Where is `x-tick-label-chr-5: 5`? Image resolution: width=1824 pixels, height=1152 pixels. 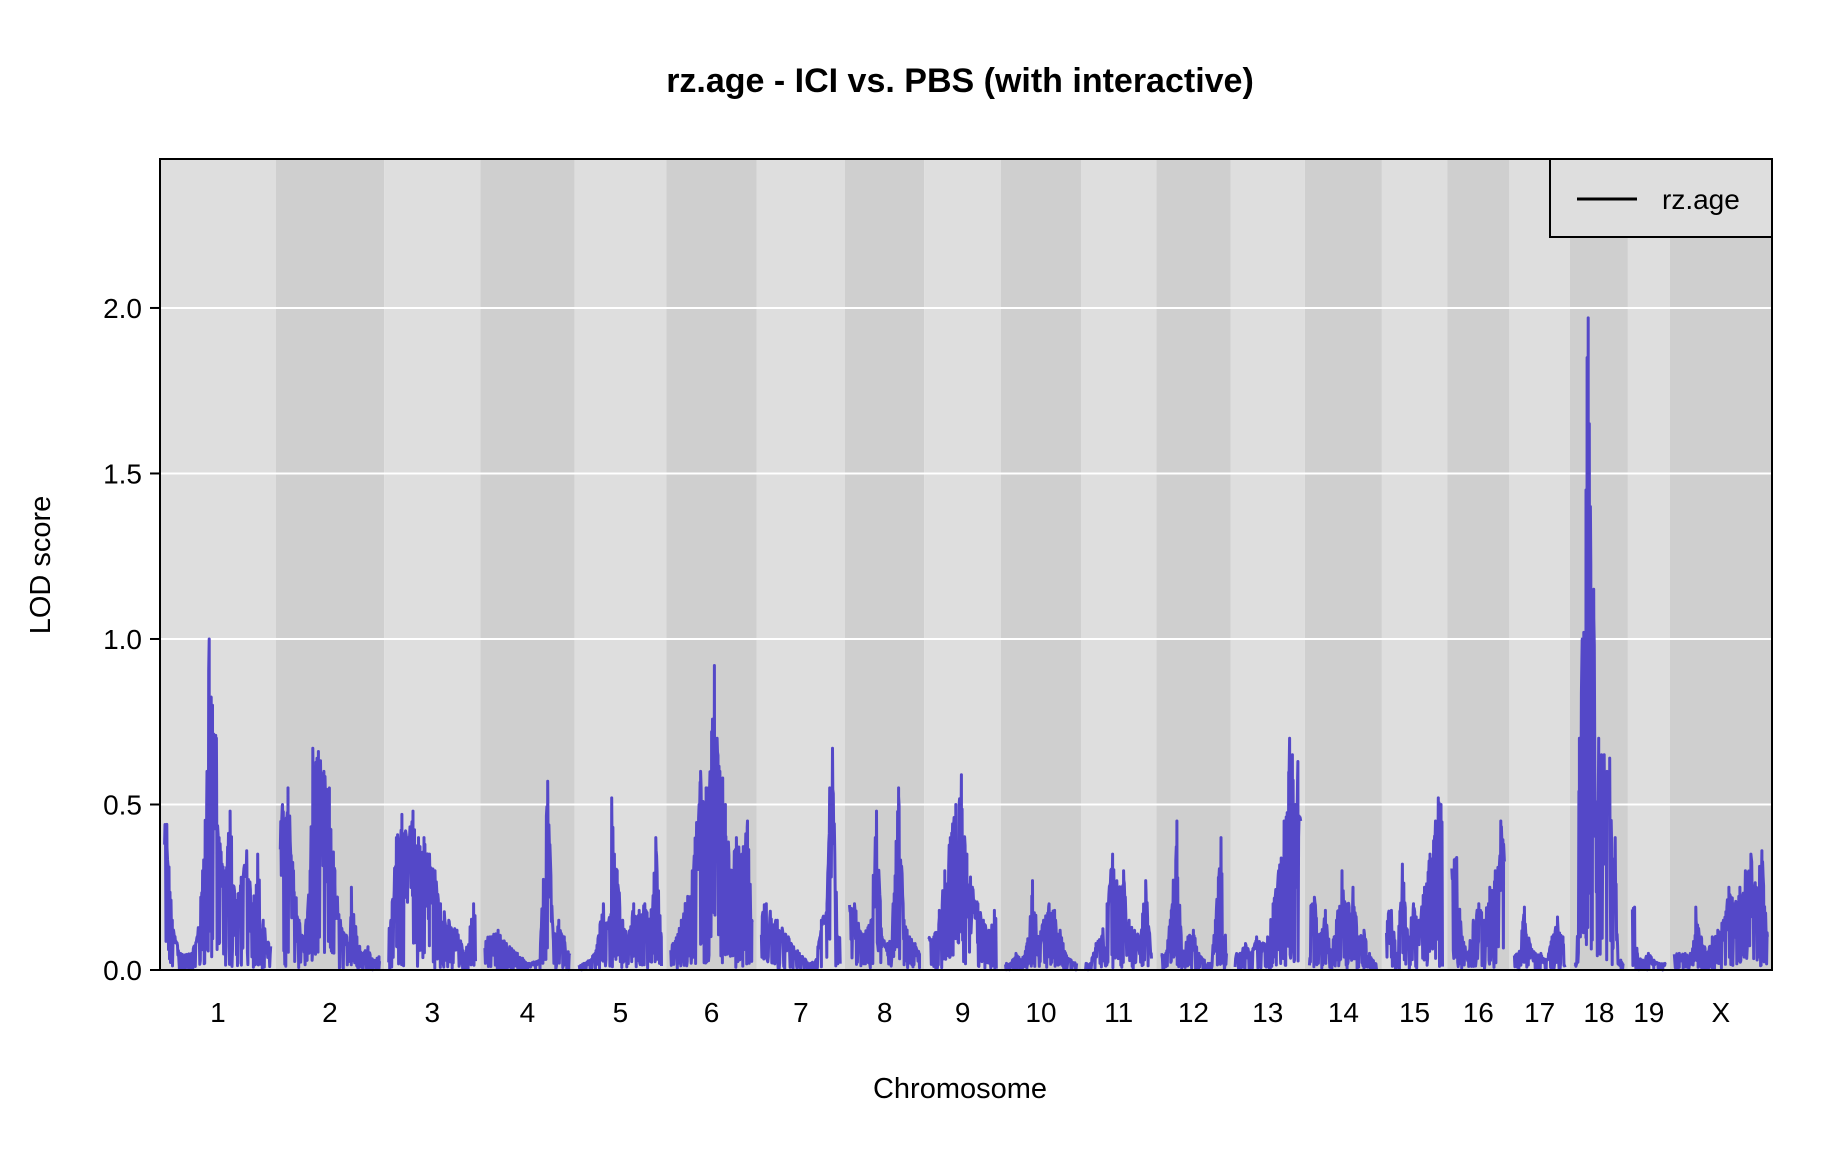 x-tick-label-chr-5: 5 is located at coordinates (621, 1012).